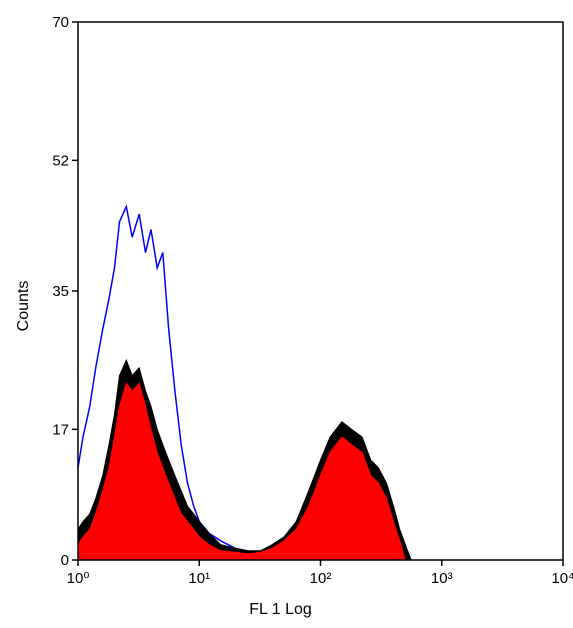  What do you see at coordinates (60, 22) in the screenshot?
I see `y-tick-label: 70` at bounding box center [60, 22].